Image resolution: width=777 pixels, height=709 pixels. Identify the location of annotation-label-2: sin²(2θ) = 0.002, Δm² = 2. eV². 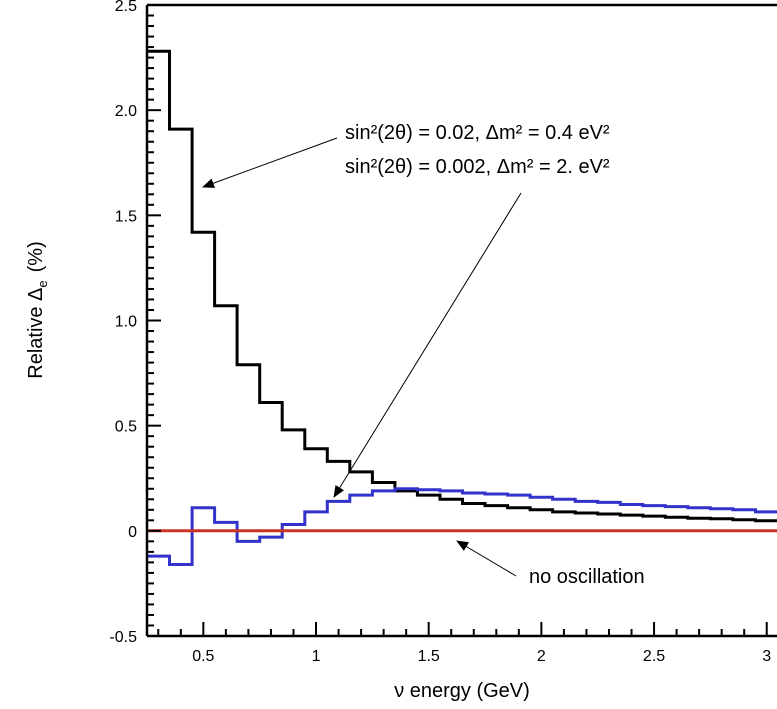
(477, 167).